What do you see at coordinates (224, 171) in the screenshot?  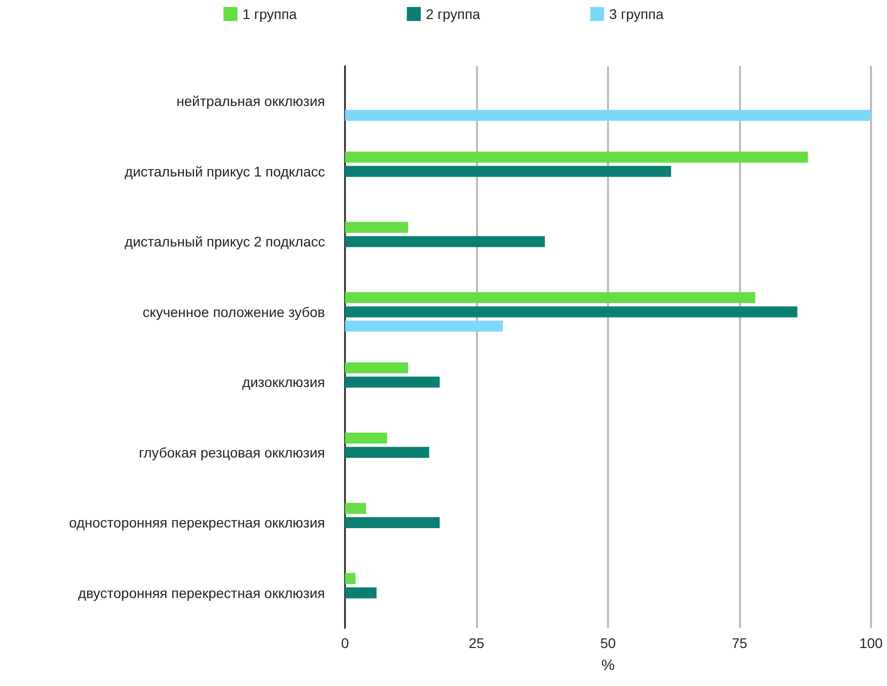 I see `y-tick-label: дистальный прикус 1 подкласс` at bounding box center [224, 171].